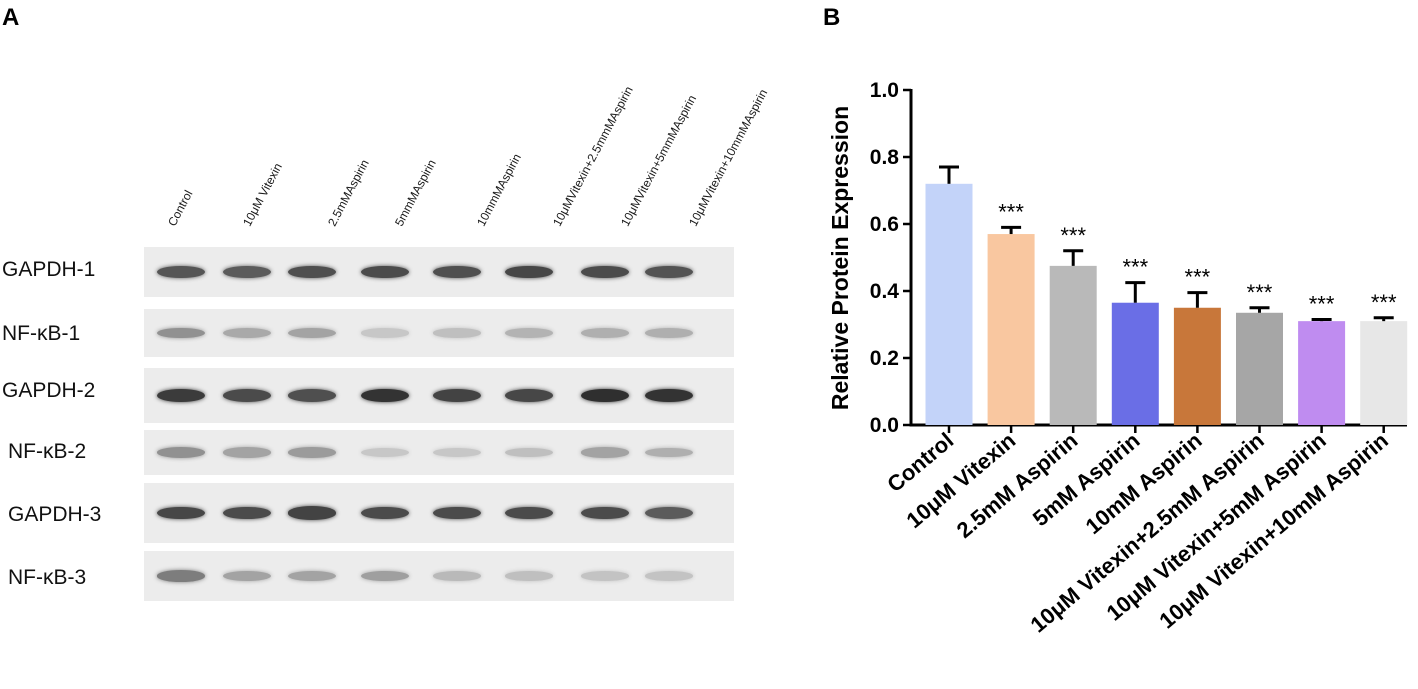 The height and width of the screenshot is (689, 1418). Describe the element at coordinates (884, 90) in the screenshot. I see `y-tick-label: 1.0` at that location.